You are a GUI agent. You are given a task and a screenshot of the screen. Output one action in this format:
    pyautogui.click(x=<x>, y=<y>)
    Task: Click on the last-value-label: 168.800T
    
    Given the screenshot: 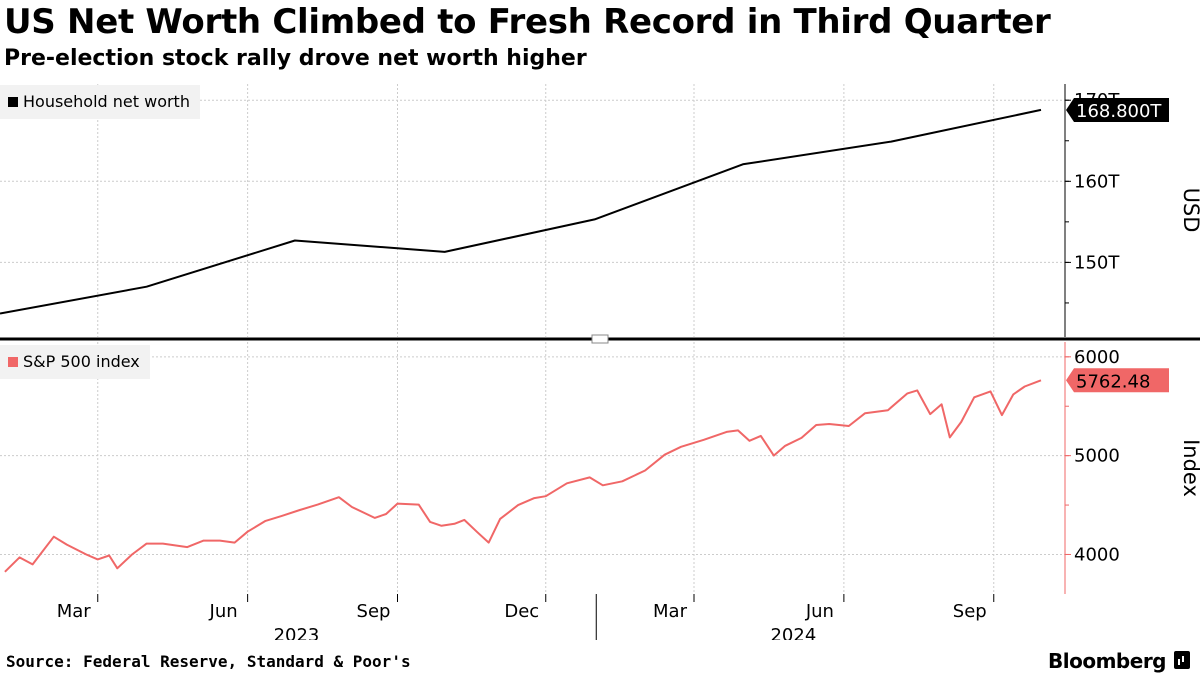 What is the action you would take?
    pyautogui.click(x=1119, y=111)
    